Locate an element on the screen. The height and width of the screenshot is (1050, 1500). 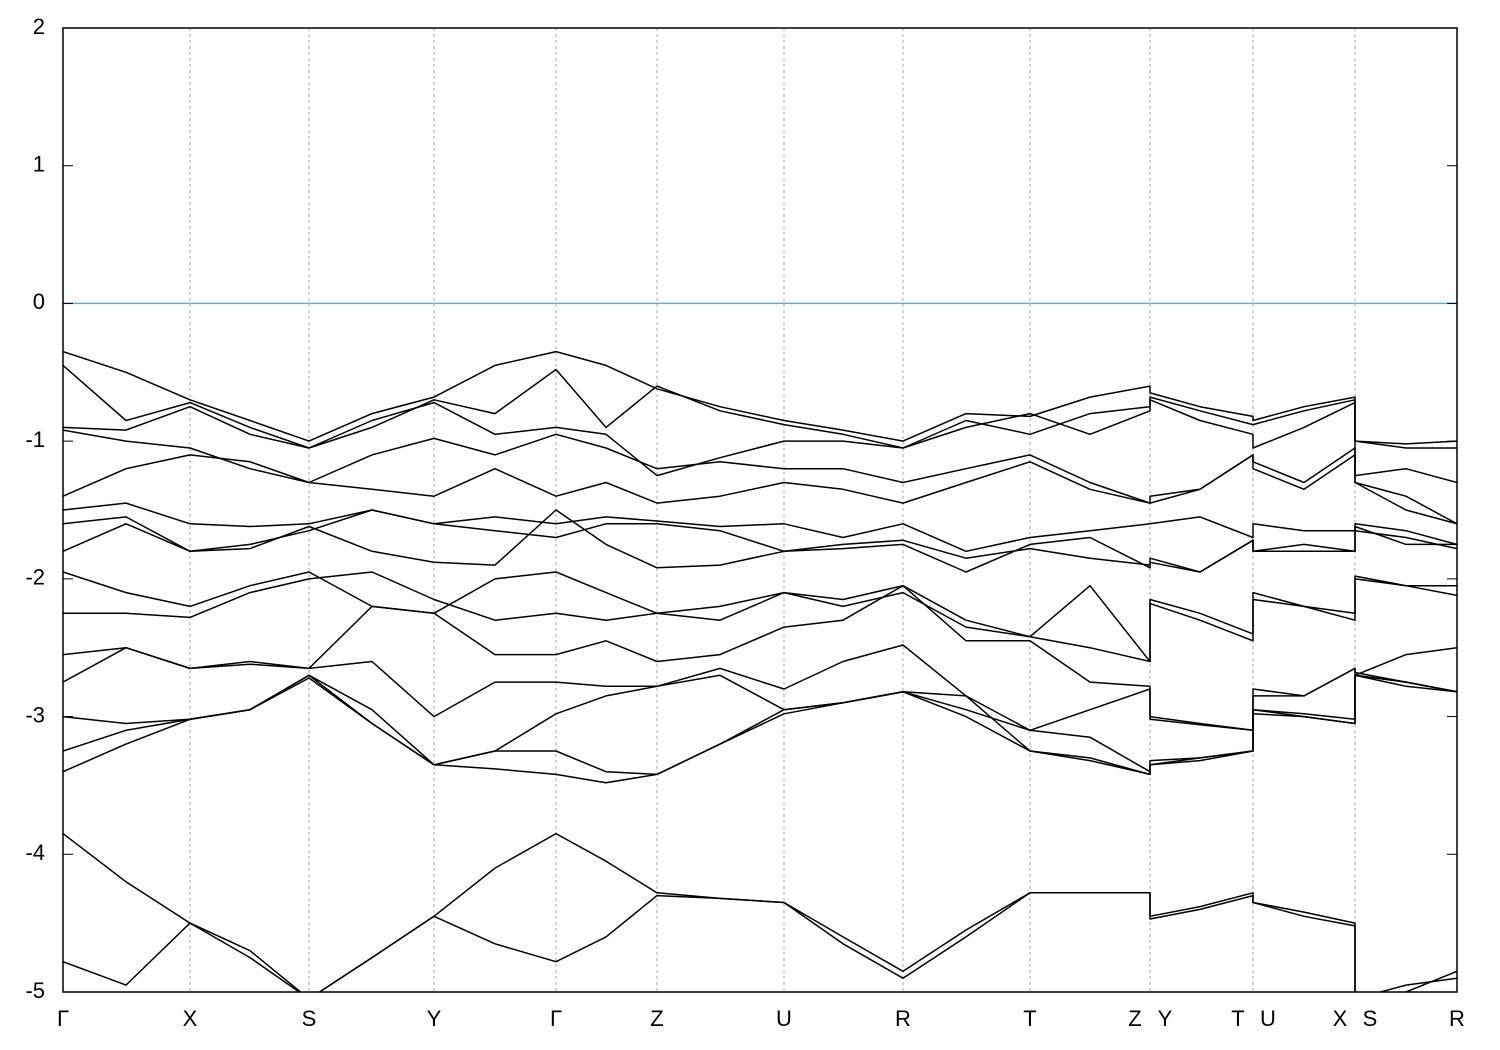
y-tick-label: -2 is located at coordinates (35, 577).